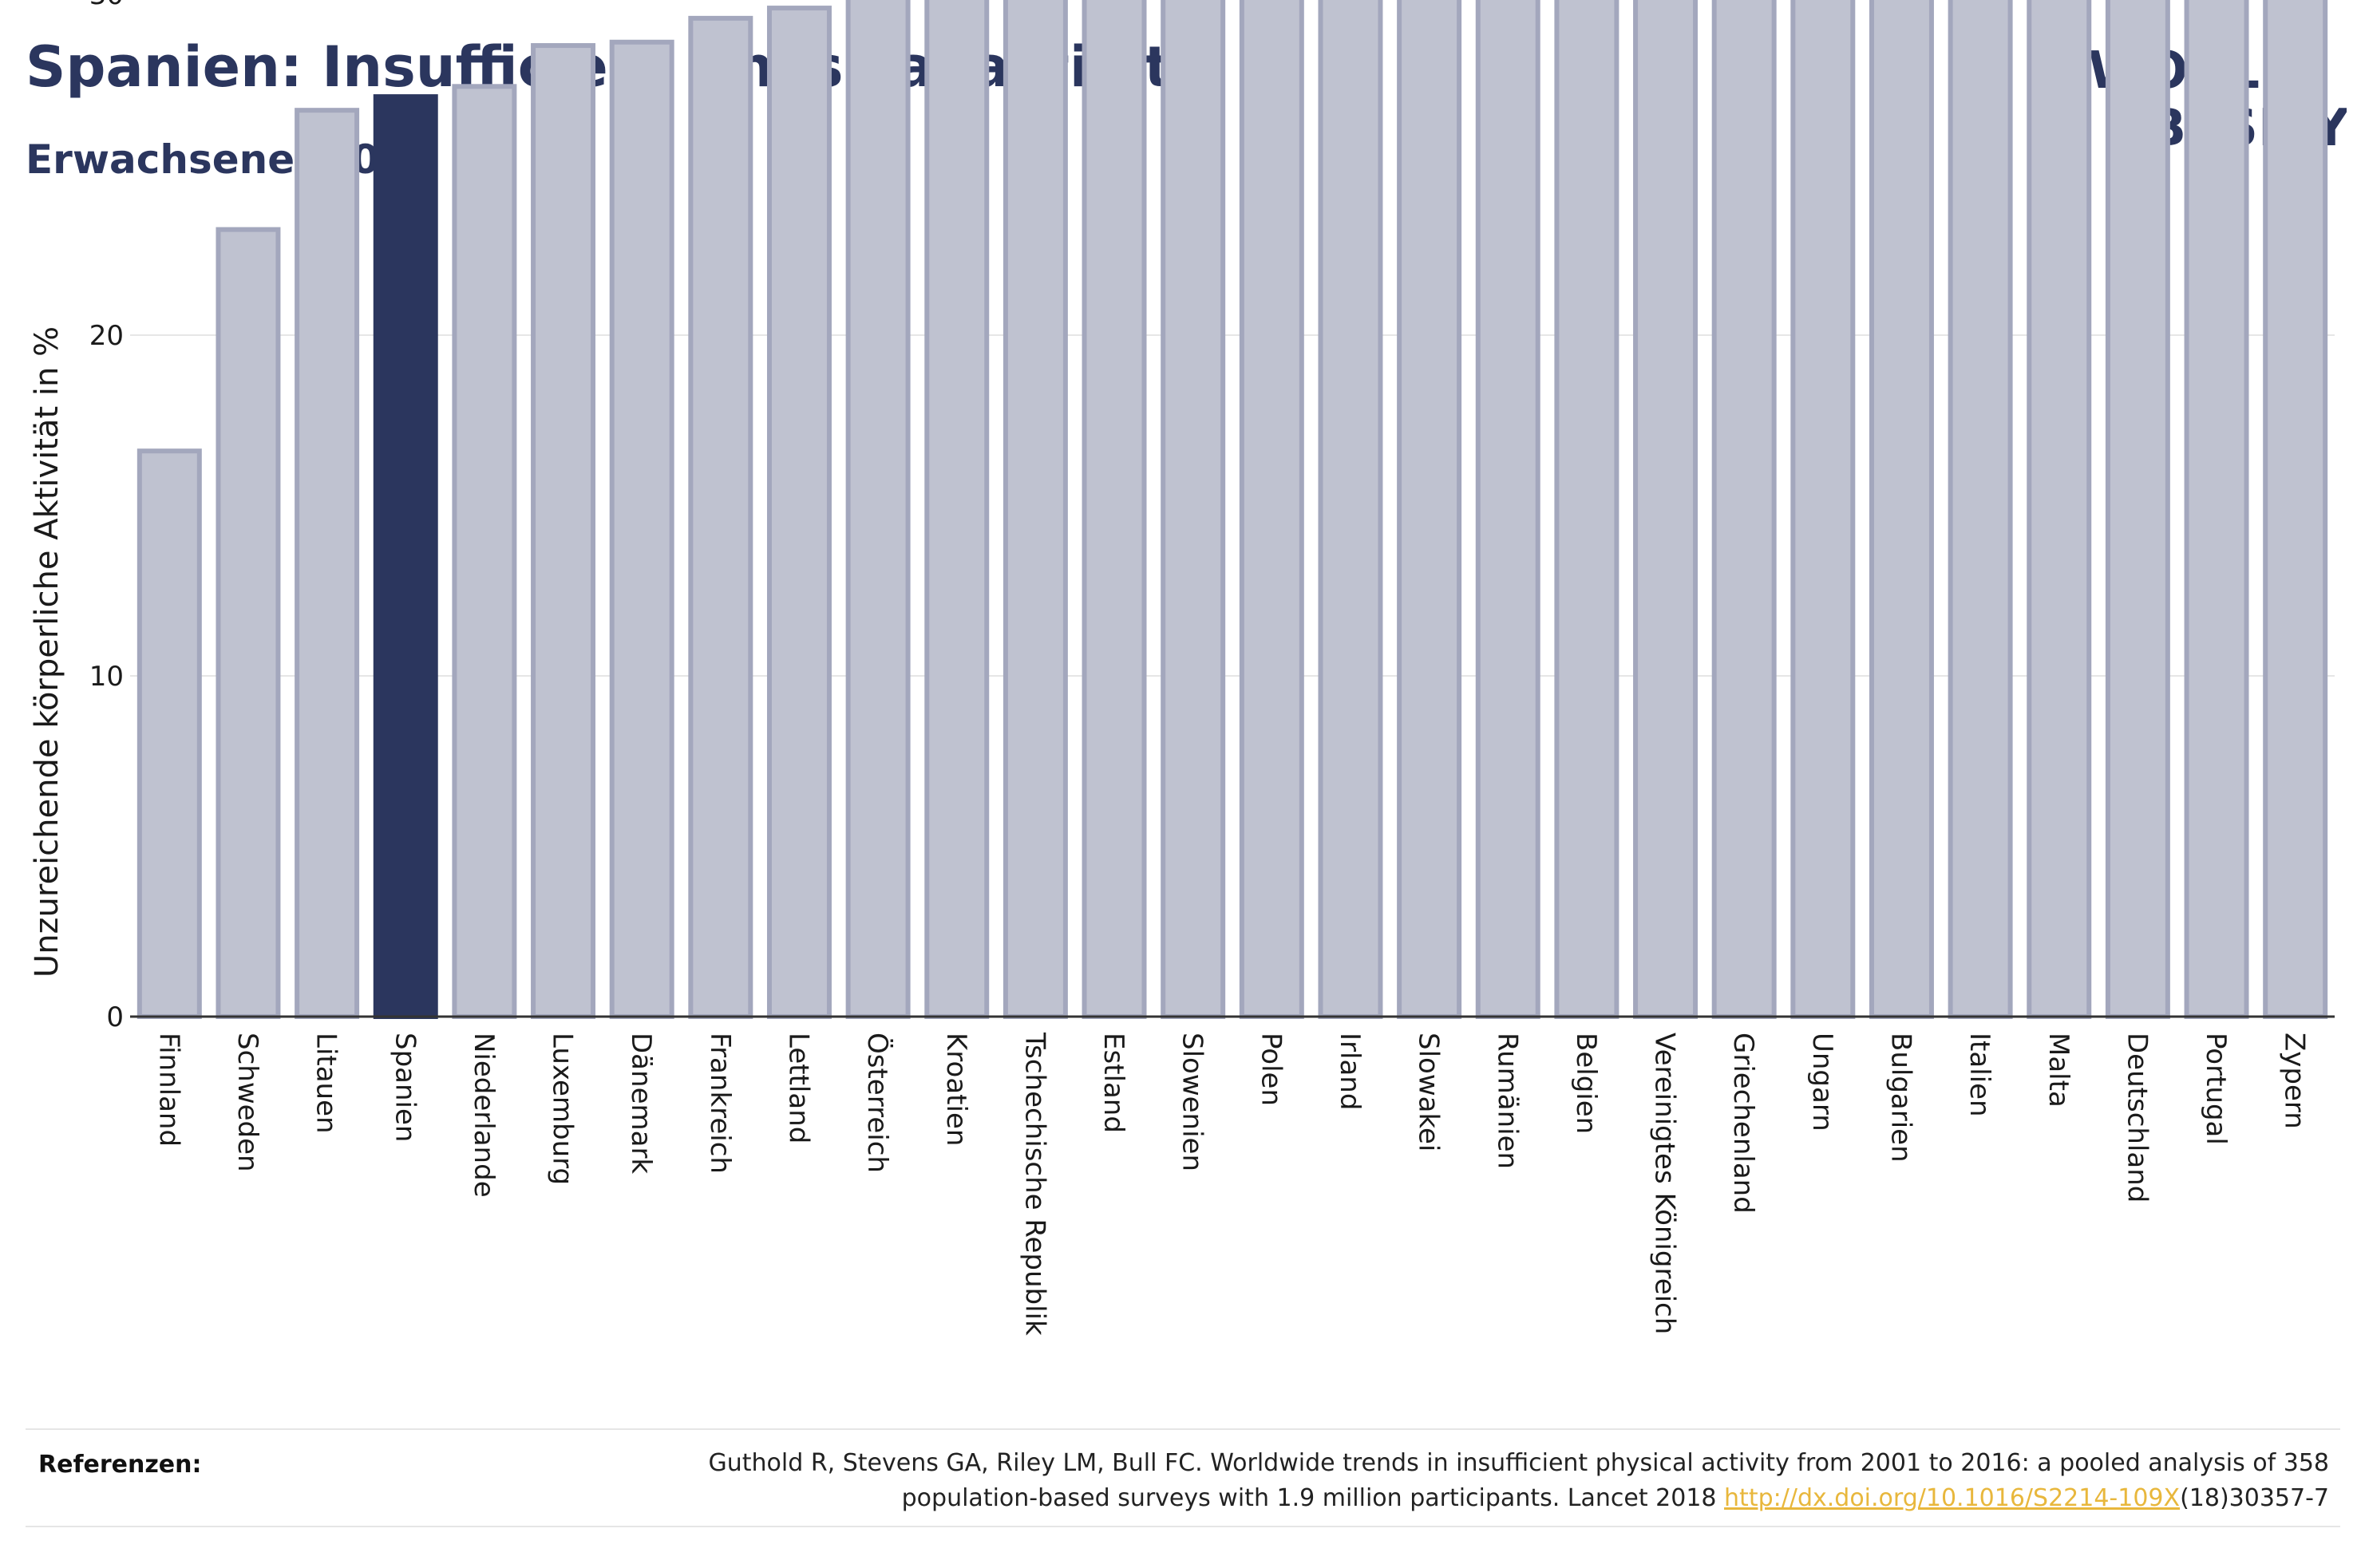 This screenshot has height=1568, width=2361. I want to click on y-tick-label: 20, so click(106, 336).